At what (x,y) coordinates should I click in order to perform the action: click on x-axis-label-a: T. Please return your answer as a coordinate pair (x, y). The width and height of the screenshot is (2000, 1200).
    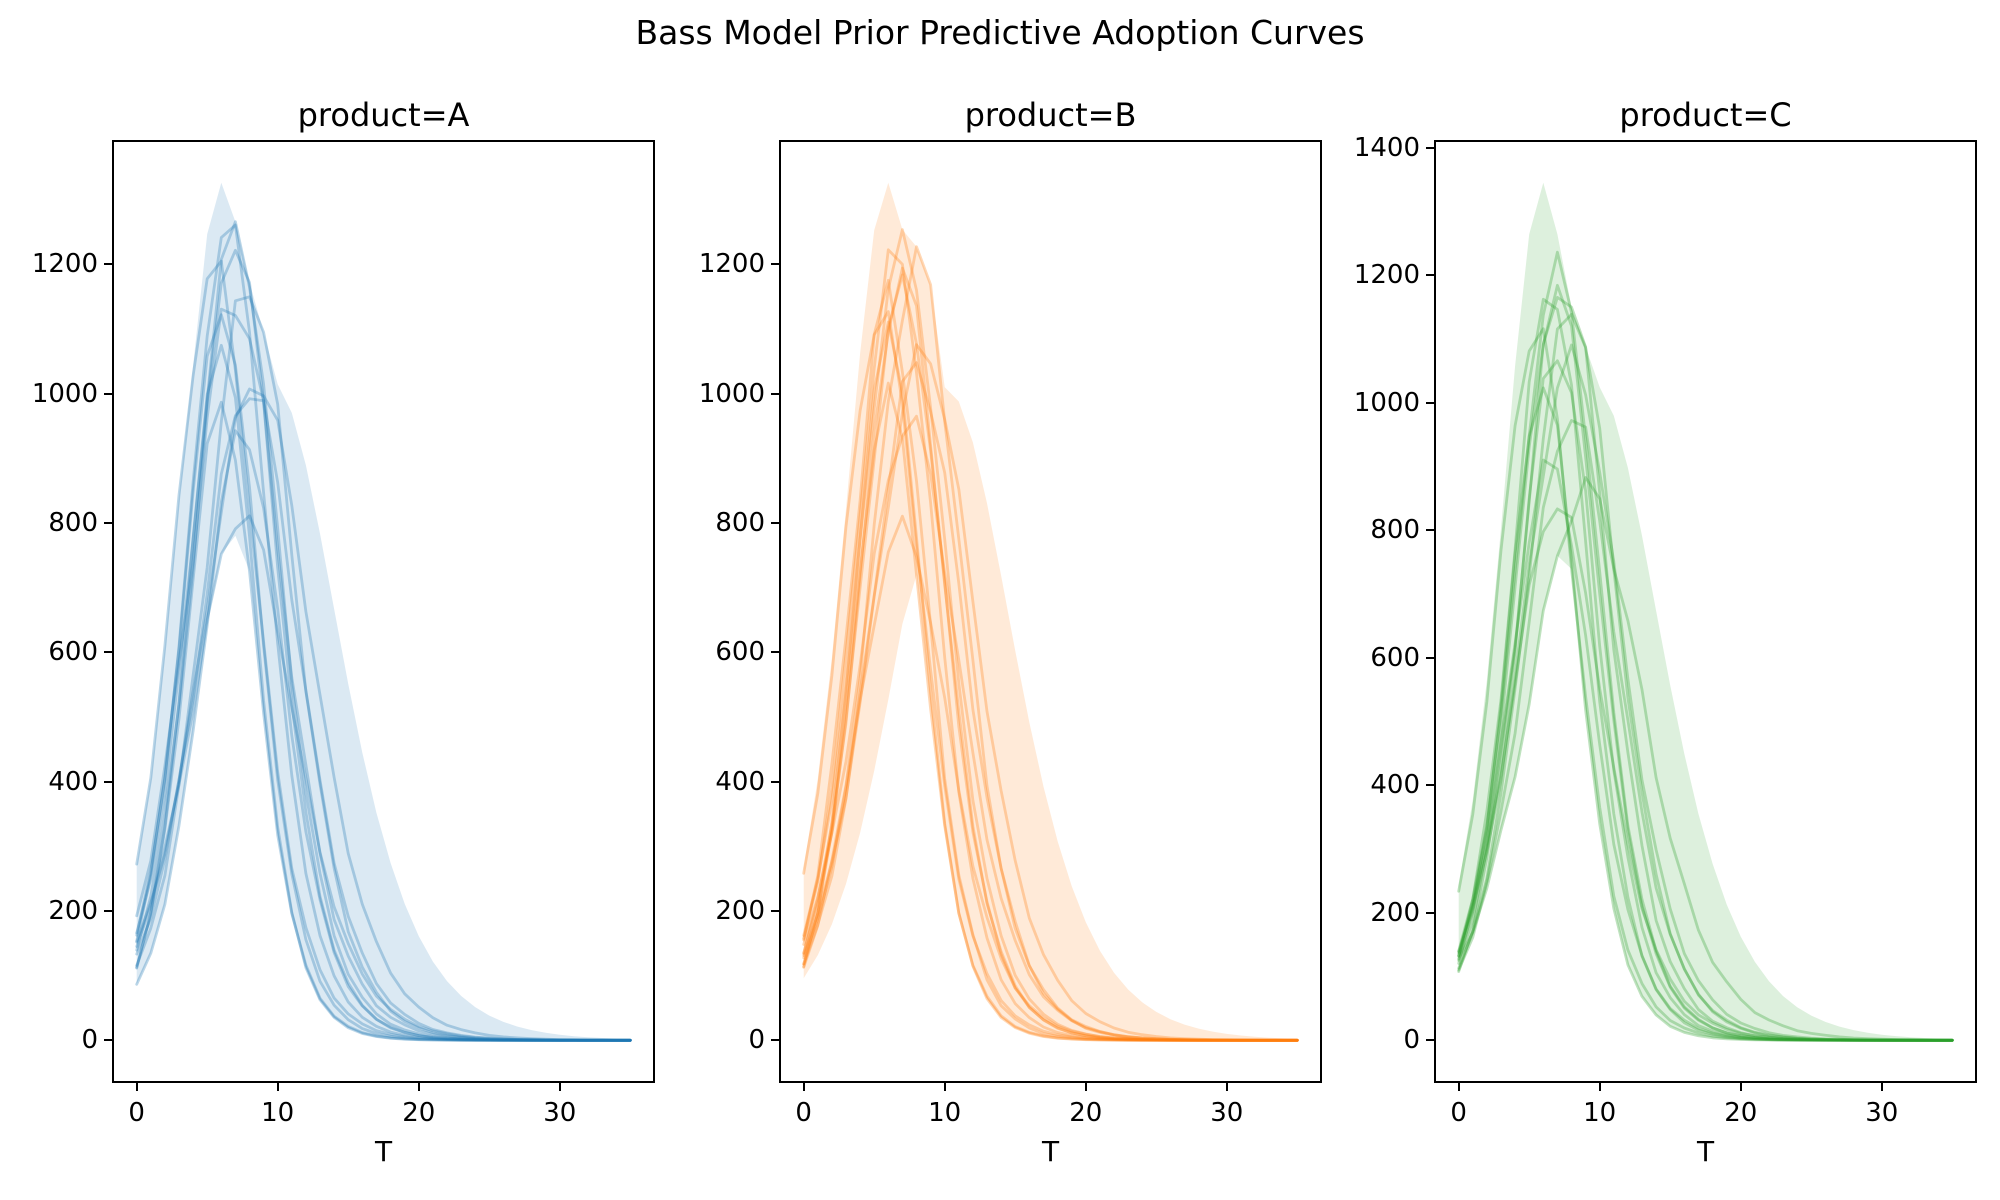
    Looking at the image, I should click on (383, 1151).